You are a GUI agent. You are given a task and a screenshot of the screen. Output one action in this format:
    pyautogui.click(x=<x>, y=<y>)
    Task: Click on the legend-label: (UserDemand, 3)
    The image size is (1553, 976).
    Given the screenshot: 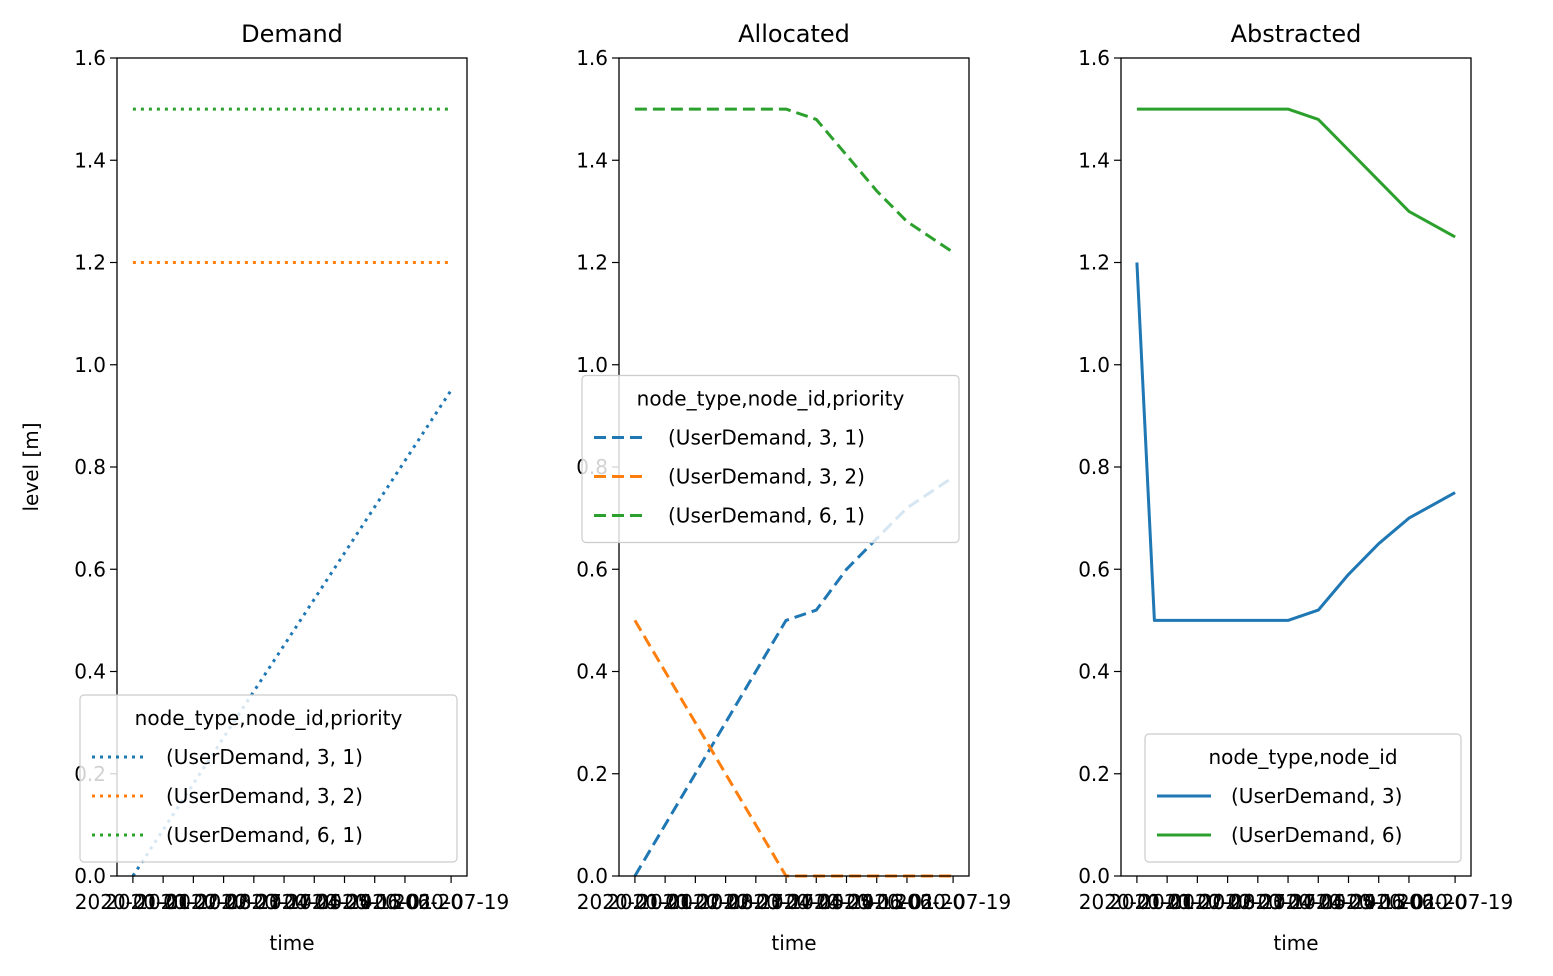 What is the action you would take?
    pyautogui.click(x=1316, y=796)
    